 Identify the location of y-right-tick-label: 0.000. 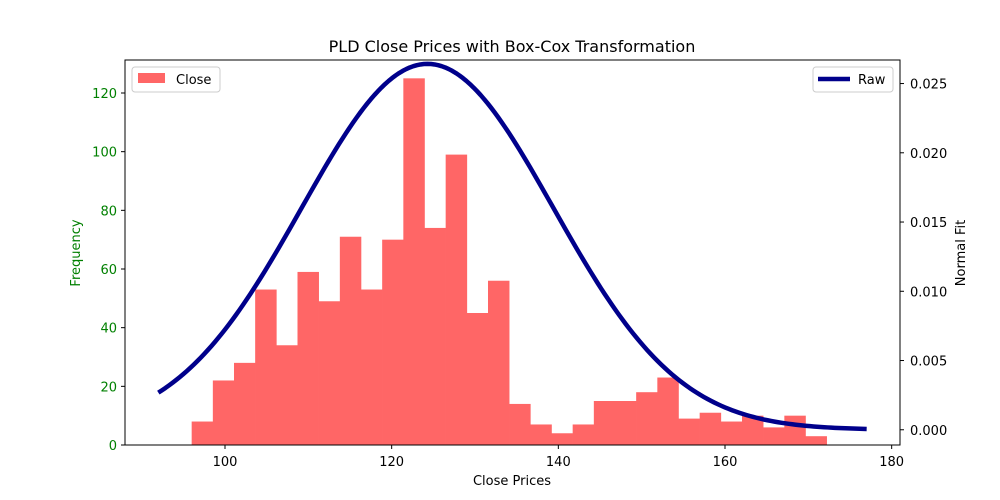
(928, 431).